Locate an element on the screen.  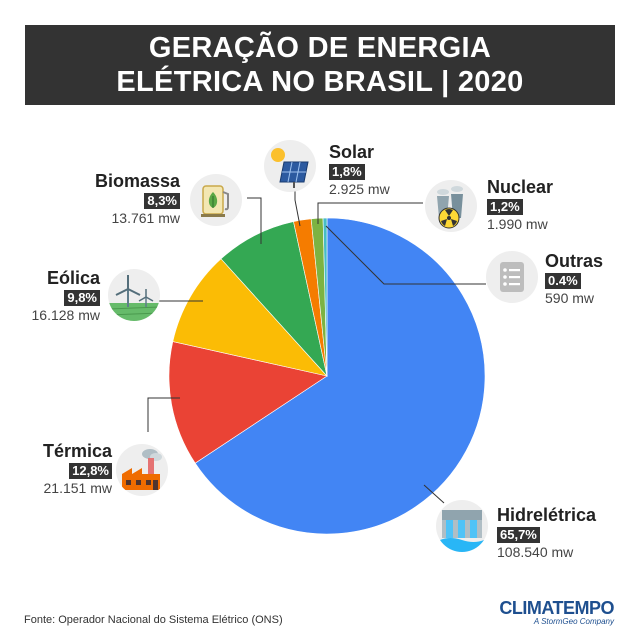
label-termica: Térmica 12,8% 21.151 mw is located at coordinates (61, 469).